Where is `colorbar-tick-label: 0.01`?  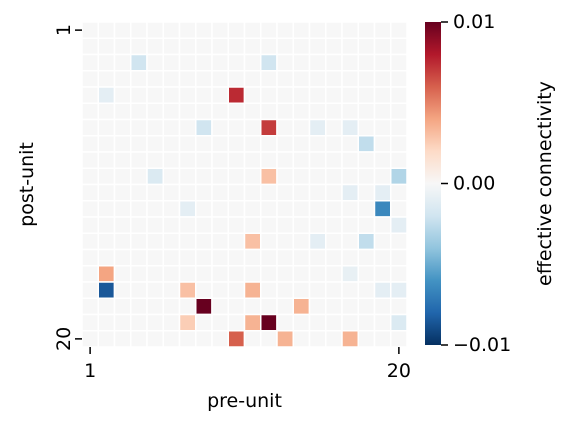 colorbar-tick-label: 0.01 is located at coordinates (474, 22).